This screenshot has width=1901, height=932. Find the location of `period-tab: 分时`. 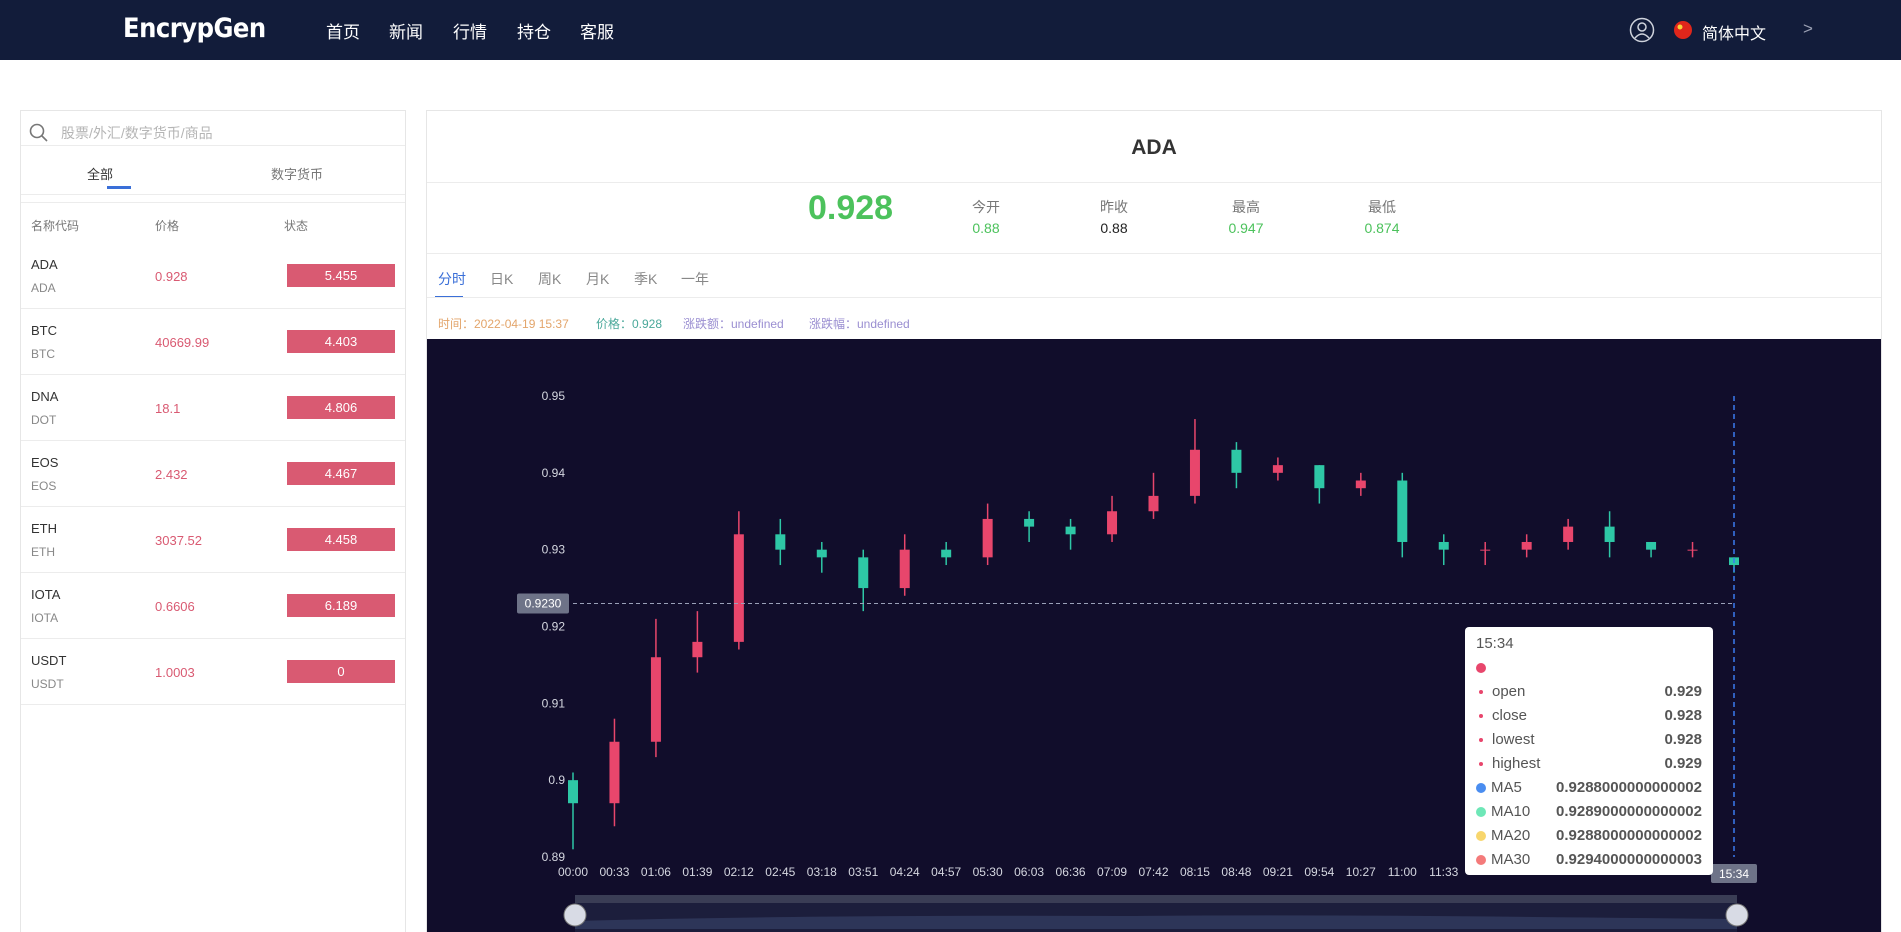

period-tab: 分时 is located at coordinates (452, 279).